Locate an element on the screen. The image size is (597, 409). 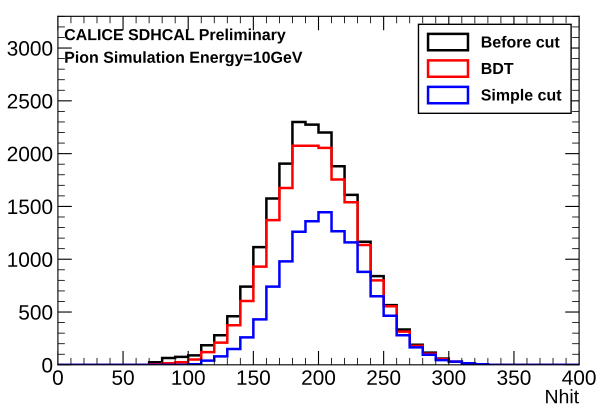
x-tick-label: 200 is located at coordinates (319, 377).